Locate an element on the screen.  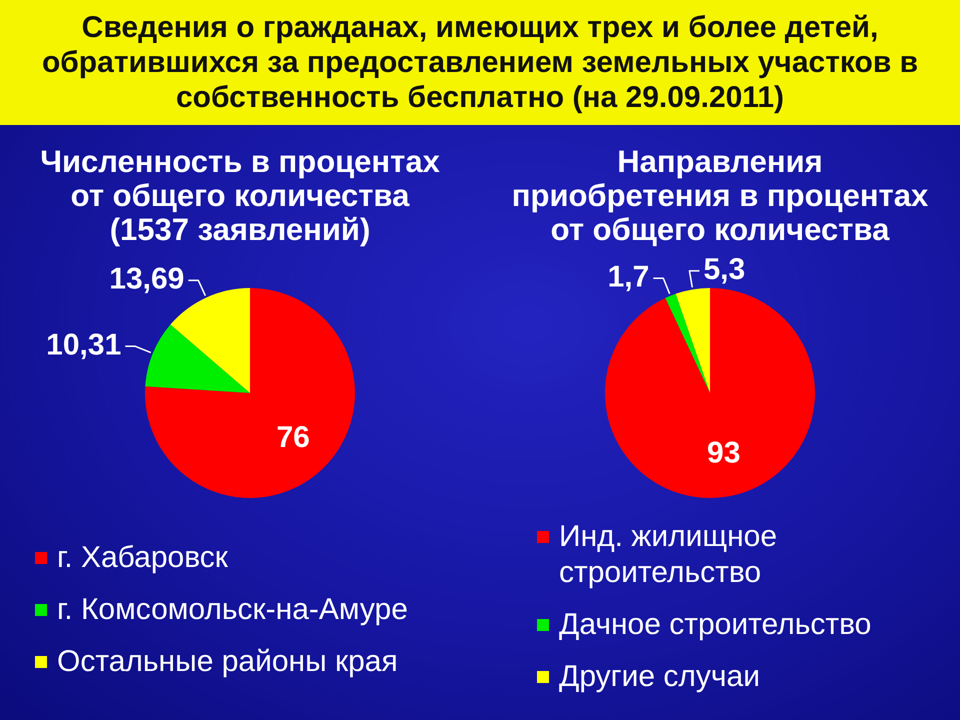
data-label: 93 is located at coordinates (723, 453).